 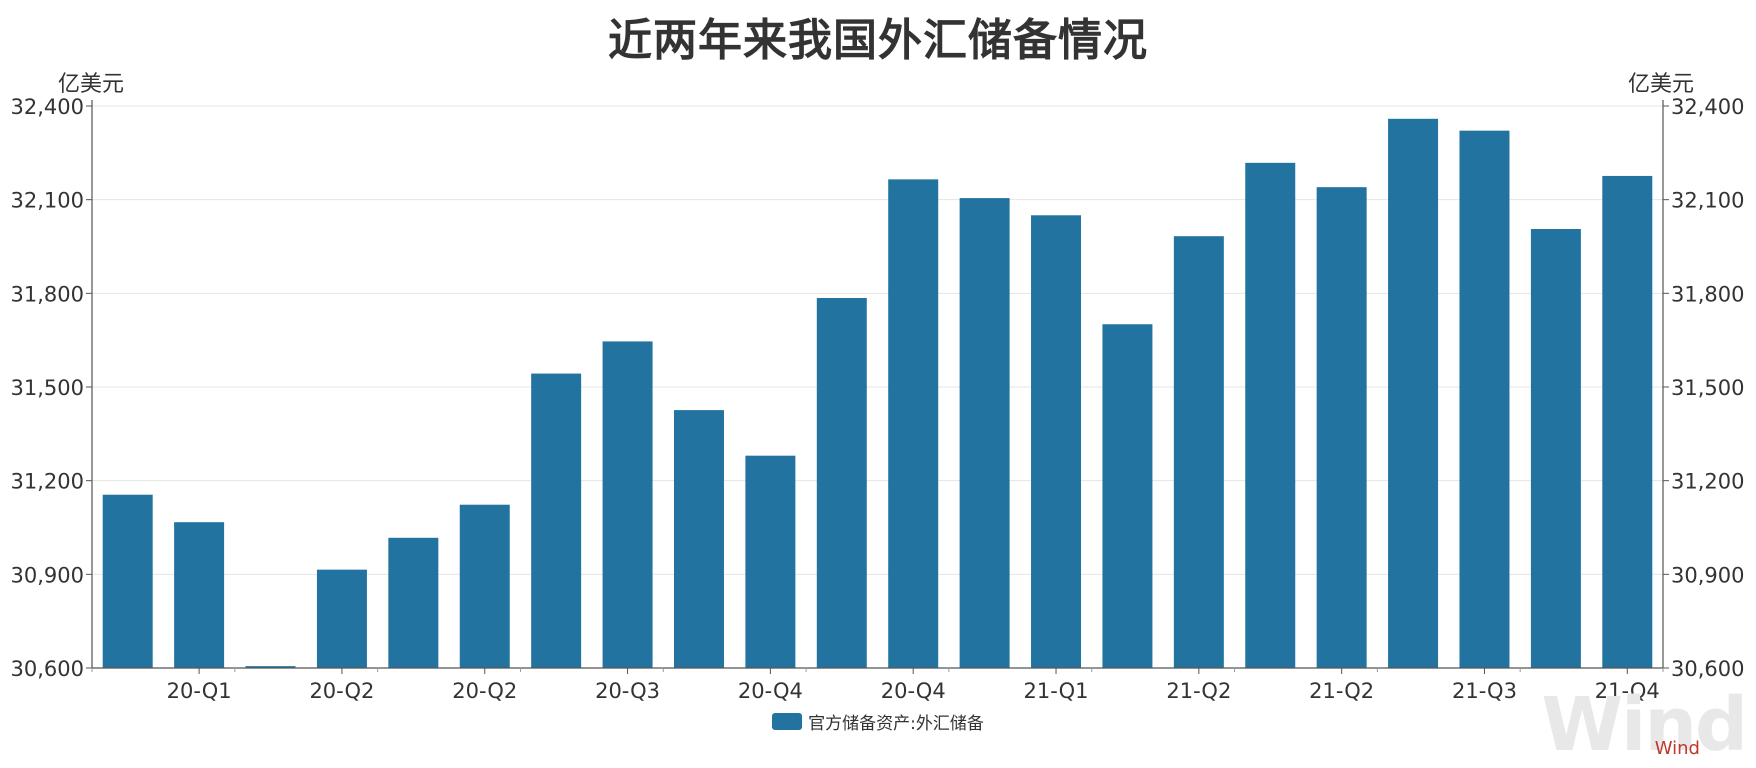 I want to click on y-tick-label-right: 32,100, so click(x=1707, y=201).